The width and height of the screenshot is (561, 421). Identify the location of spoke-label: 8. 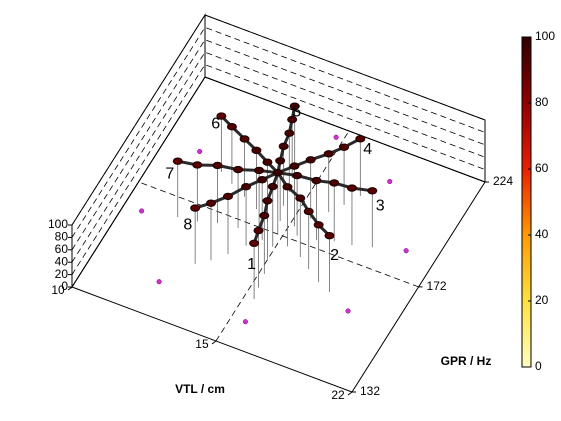
(187, 224).